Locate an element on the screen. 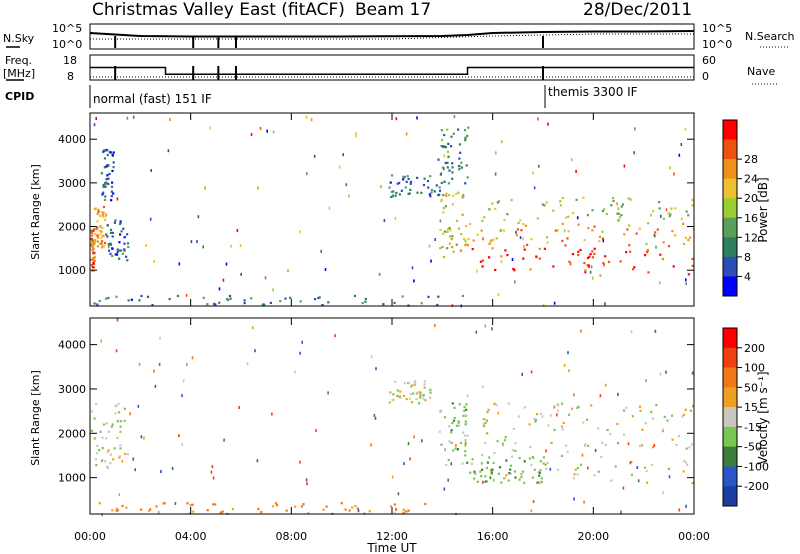 The width and height of the screenshot is (800, 554). colorbar-swatch is located at coordinates (730, 357).